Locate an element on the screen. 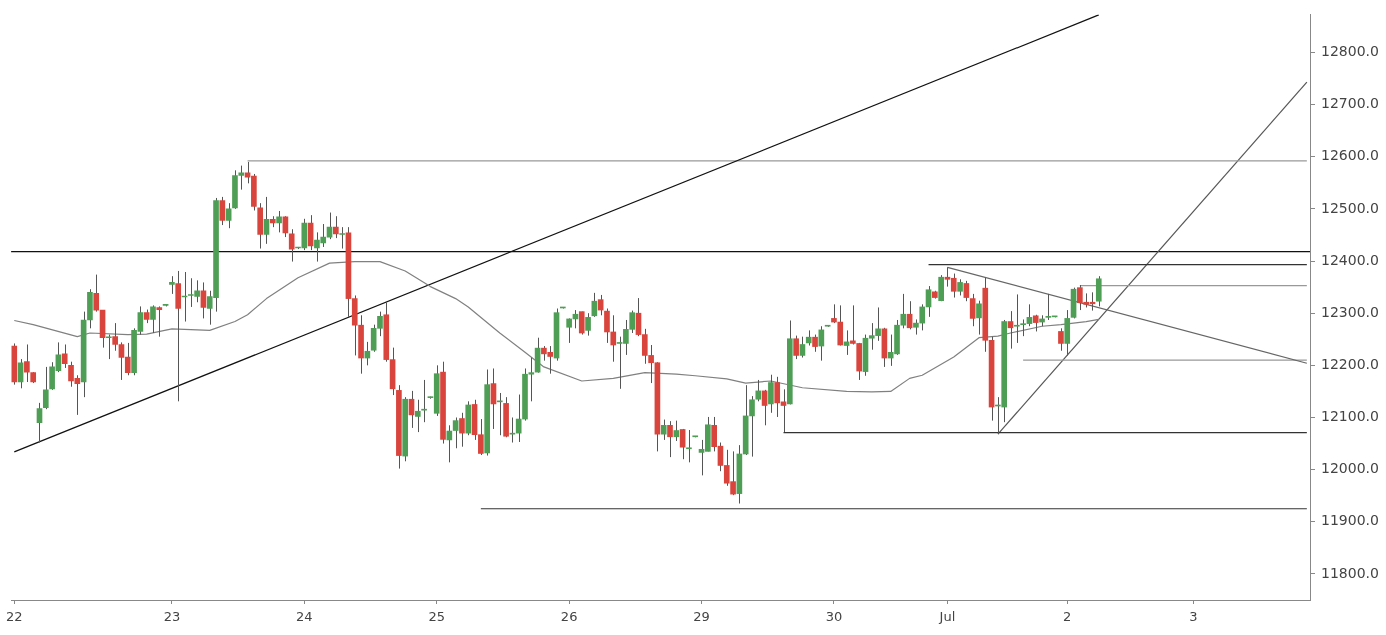 The image size is (1386, 635). y-tick-label: 12300.0 is located at coordinates (1350, 311).